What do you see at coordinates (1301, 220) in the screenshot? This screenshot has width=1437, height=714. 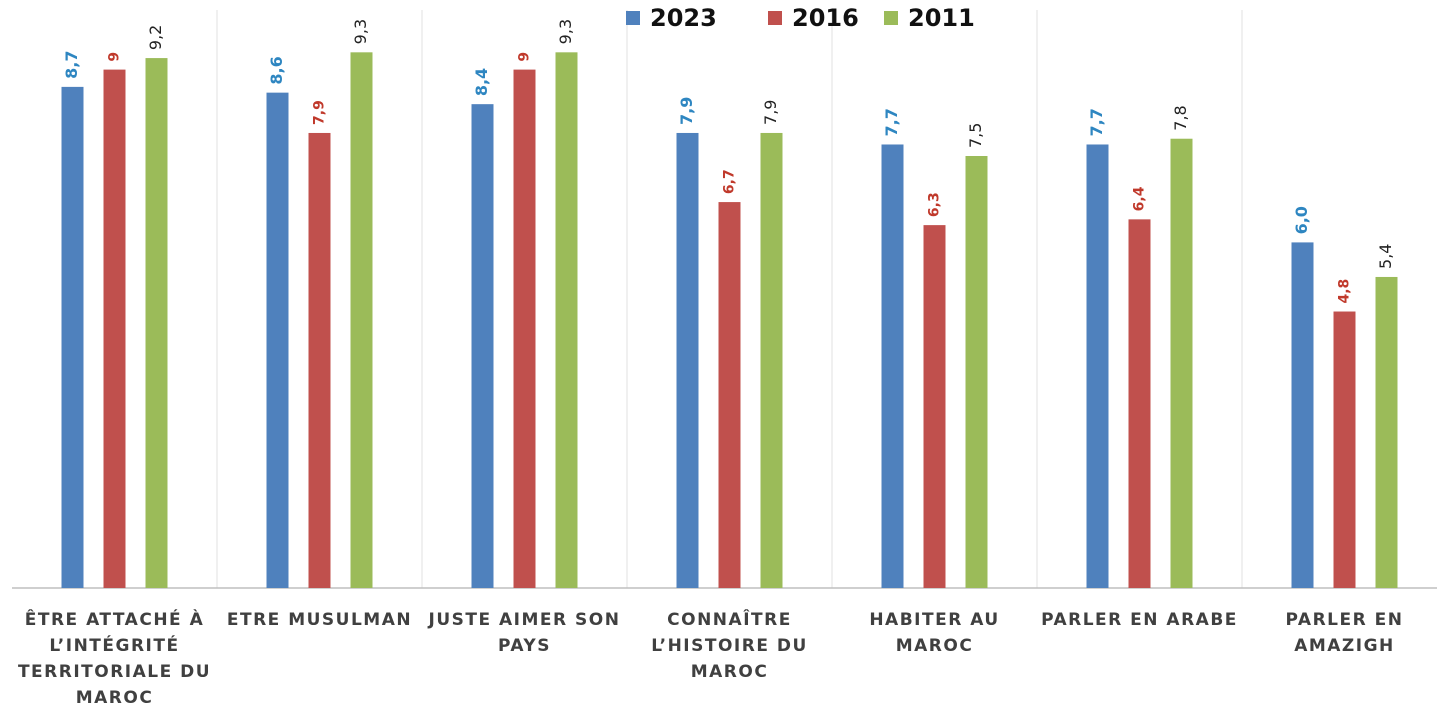 I see `value-label: 6,0` at bounding box center [1301, 220].